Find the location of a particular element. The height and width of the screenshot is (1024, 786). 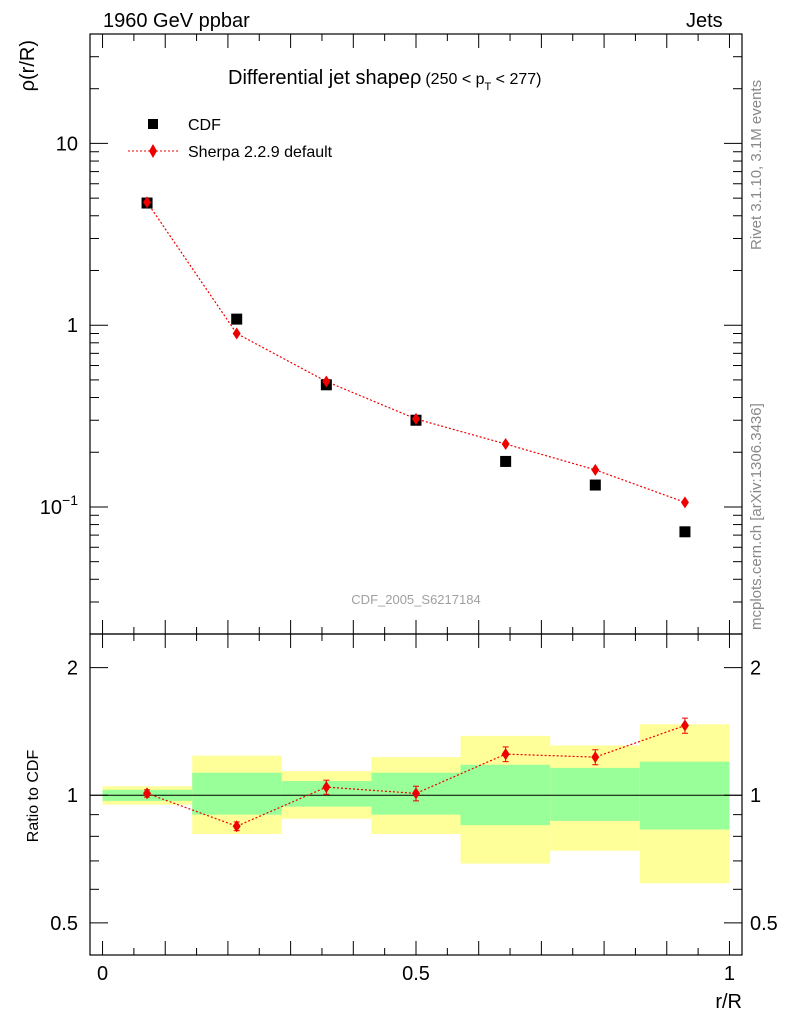

legend-sherpa-label: Sherpa 2.2.9 default is located at coordinates (260, 152).